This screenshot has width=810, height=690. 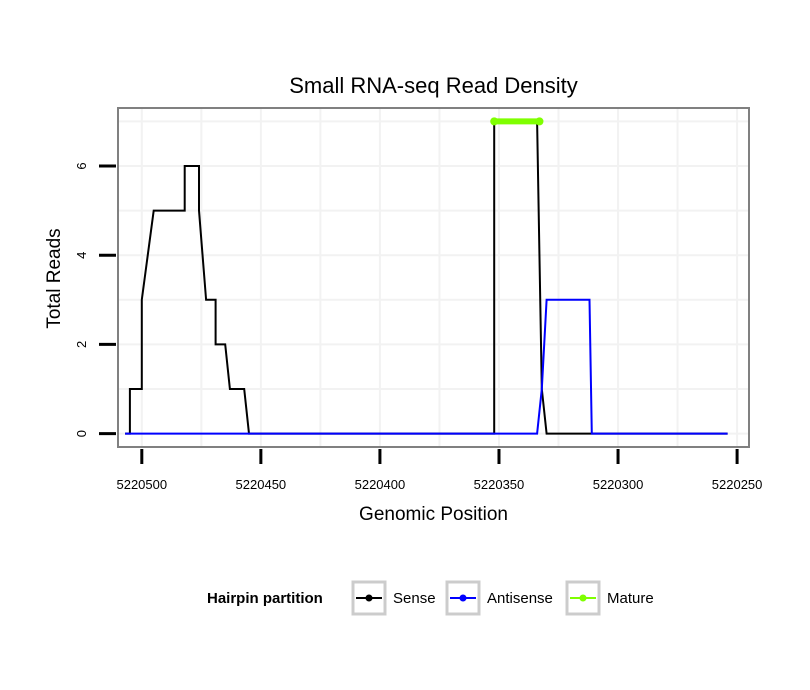 What do you see at coordinates (433, 514) in the screenshot?
I see `x-axis-title: Genomic Position` at bounding box center [433, 514].